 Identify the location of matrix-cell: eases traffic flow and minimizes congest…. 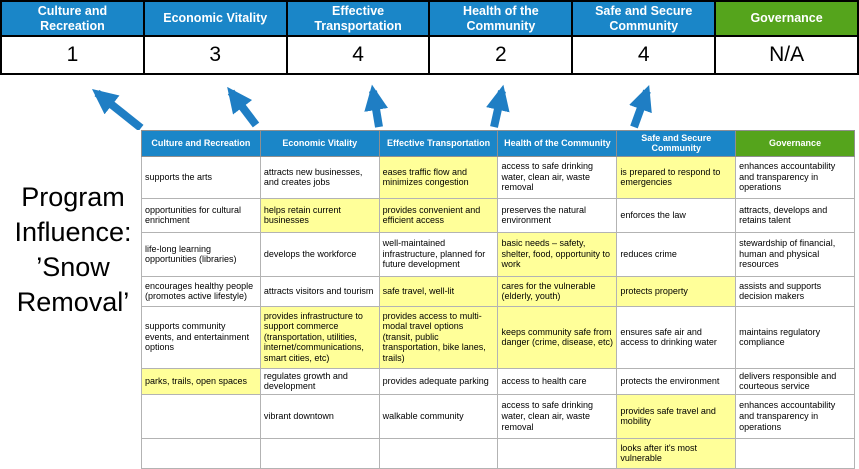
(438, 177).